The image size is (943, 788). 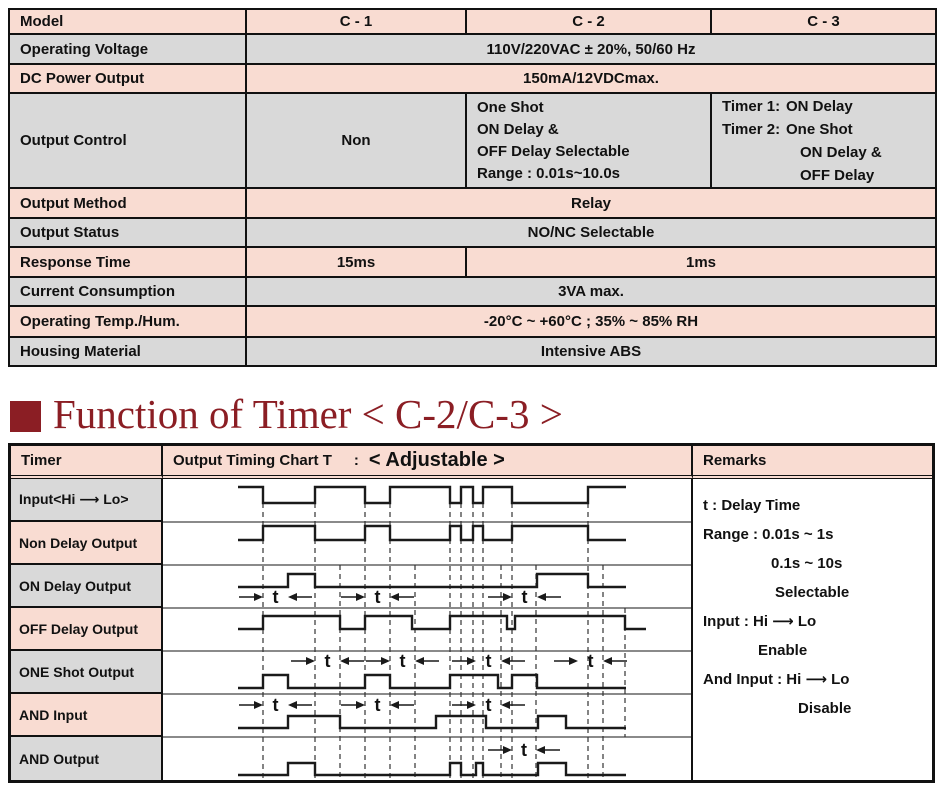 What do you see at coordinates (823, 21) in the screenshot?
I see `model-c3: C - 3` at bounding box center [823, 21].